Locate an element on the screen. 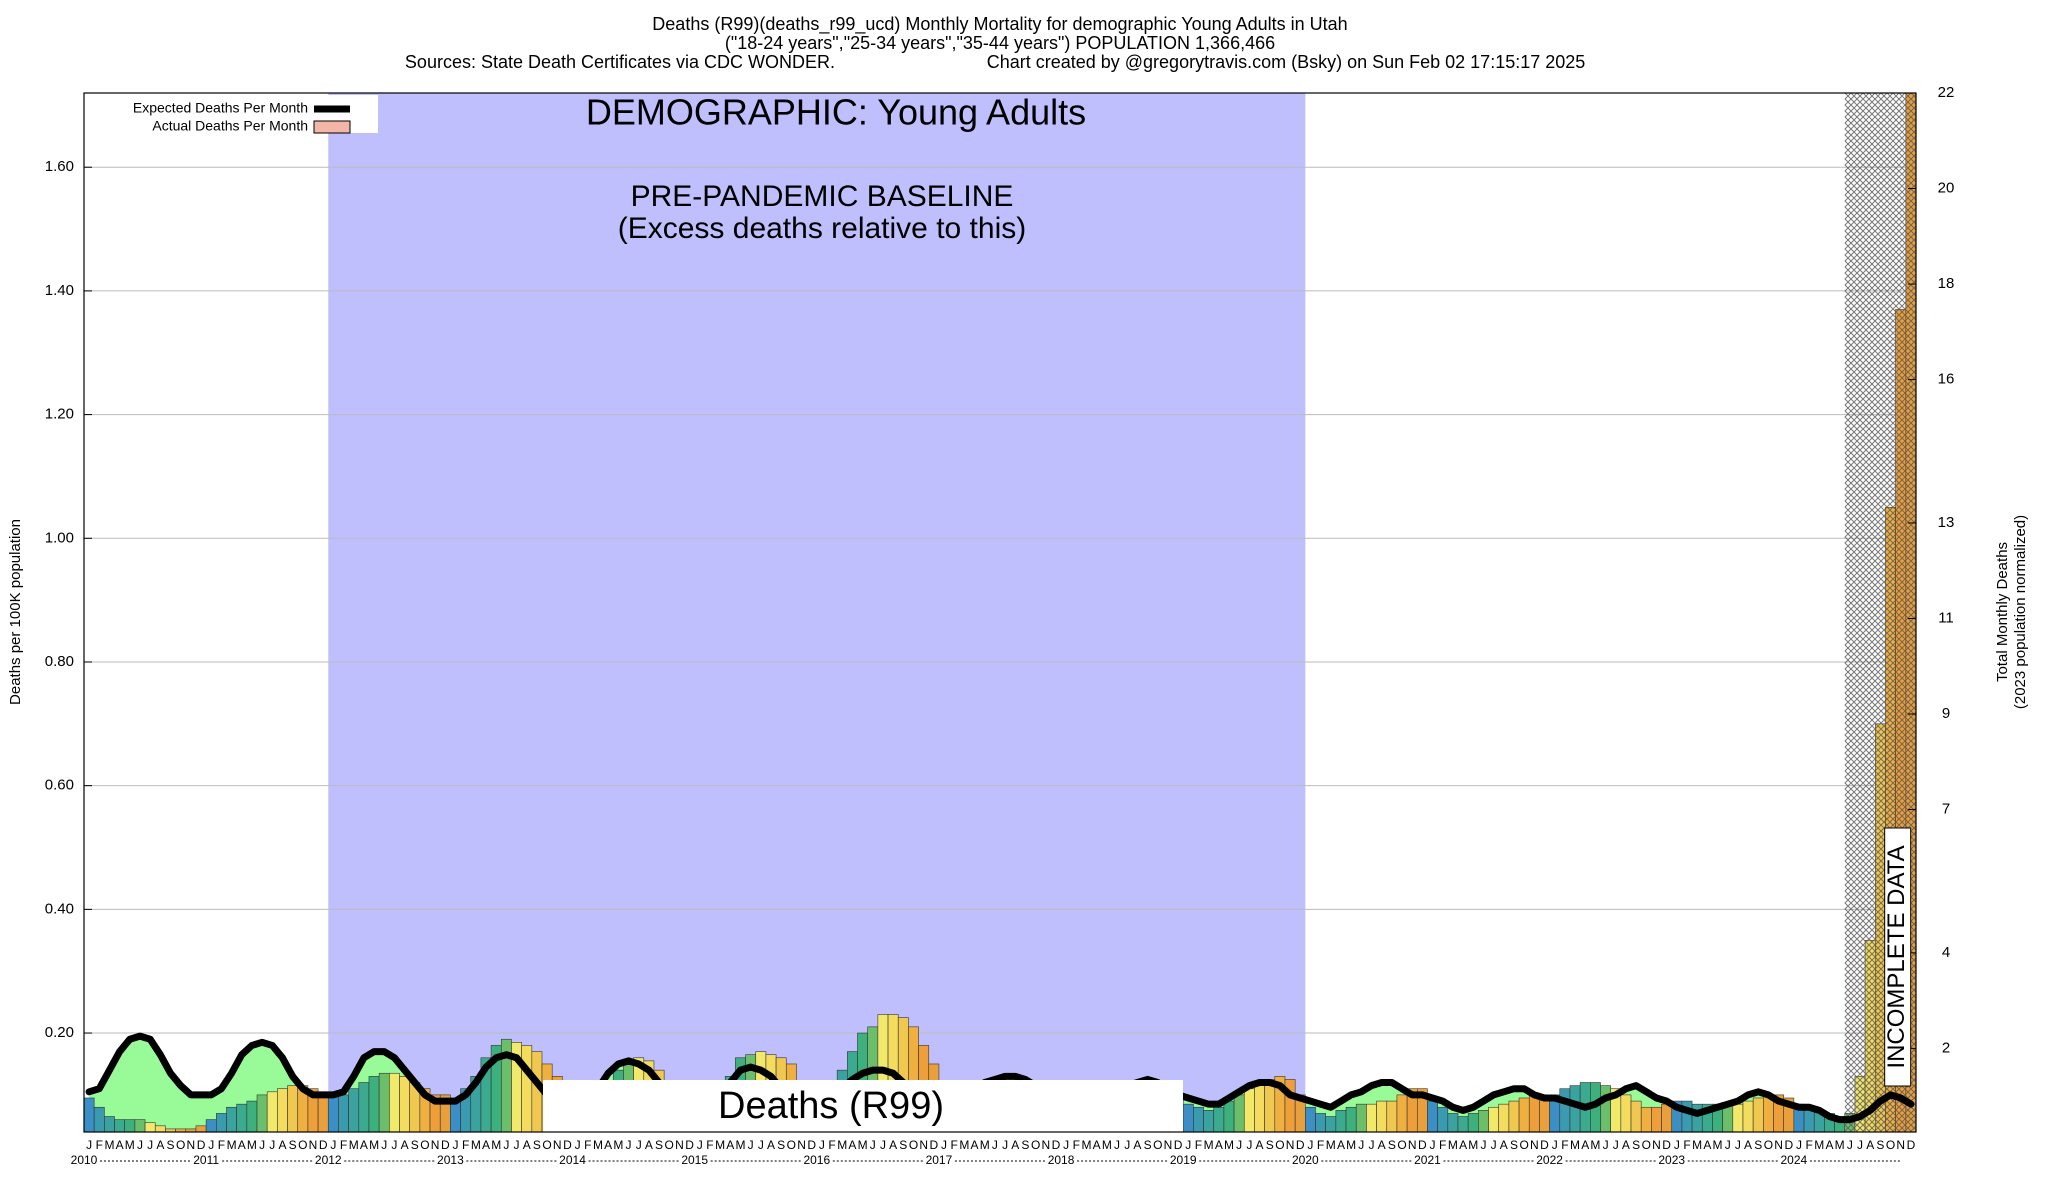 This screenshot has height=1200, width=2048. year-label: 2022 is located at coordinates (1549, 1160).